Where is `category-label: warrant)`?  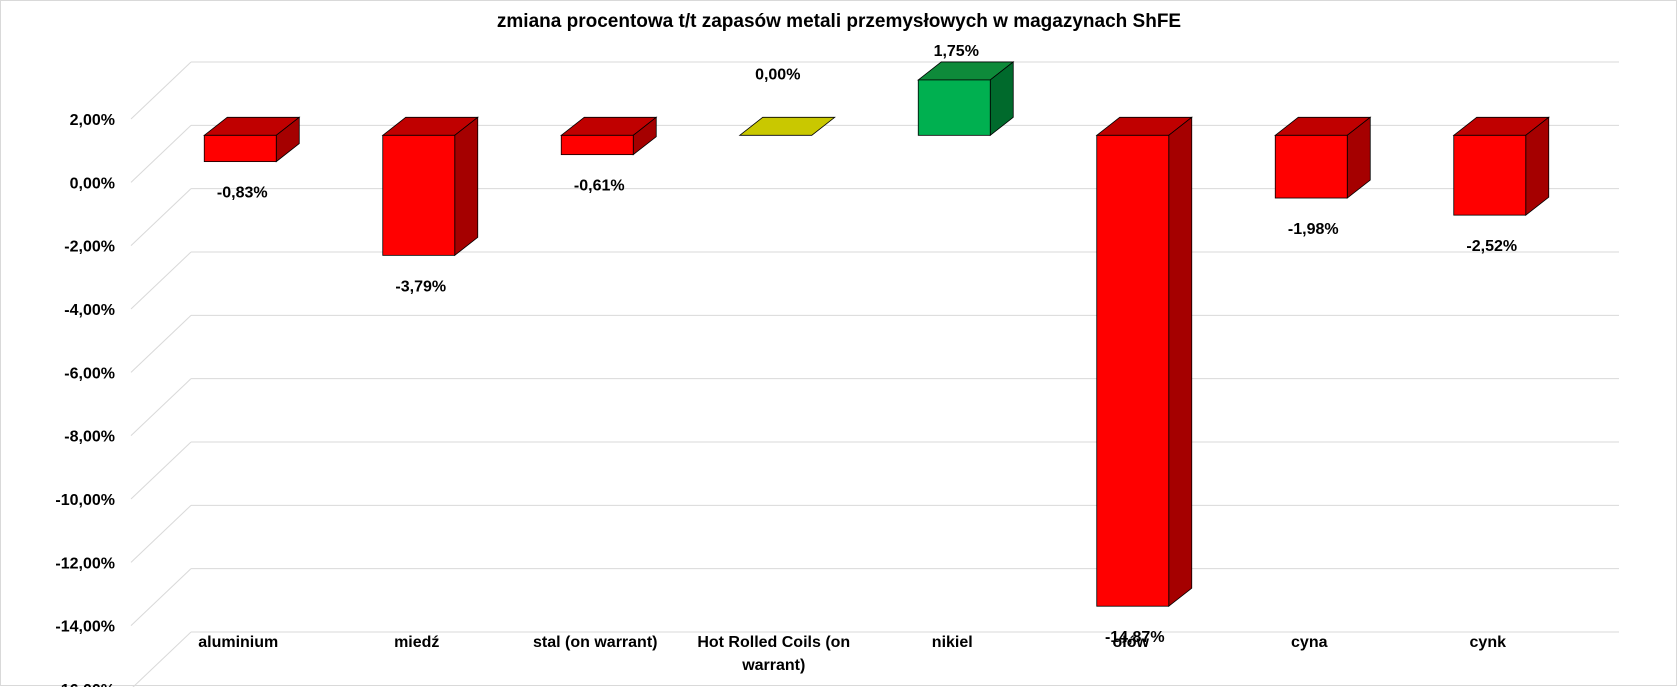
category-label: warrant) is located at coordinates (773, 665).